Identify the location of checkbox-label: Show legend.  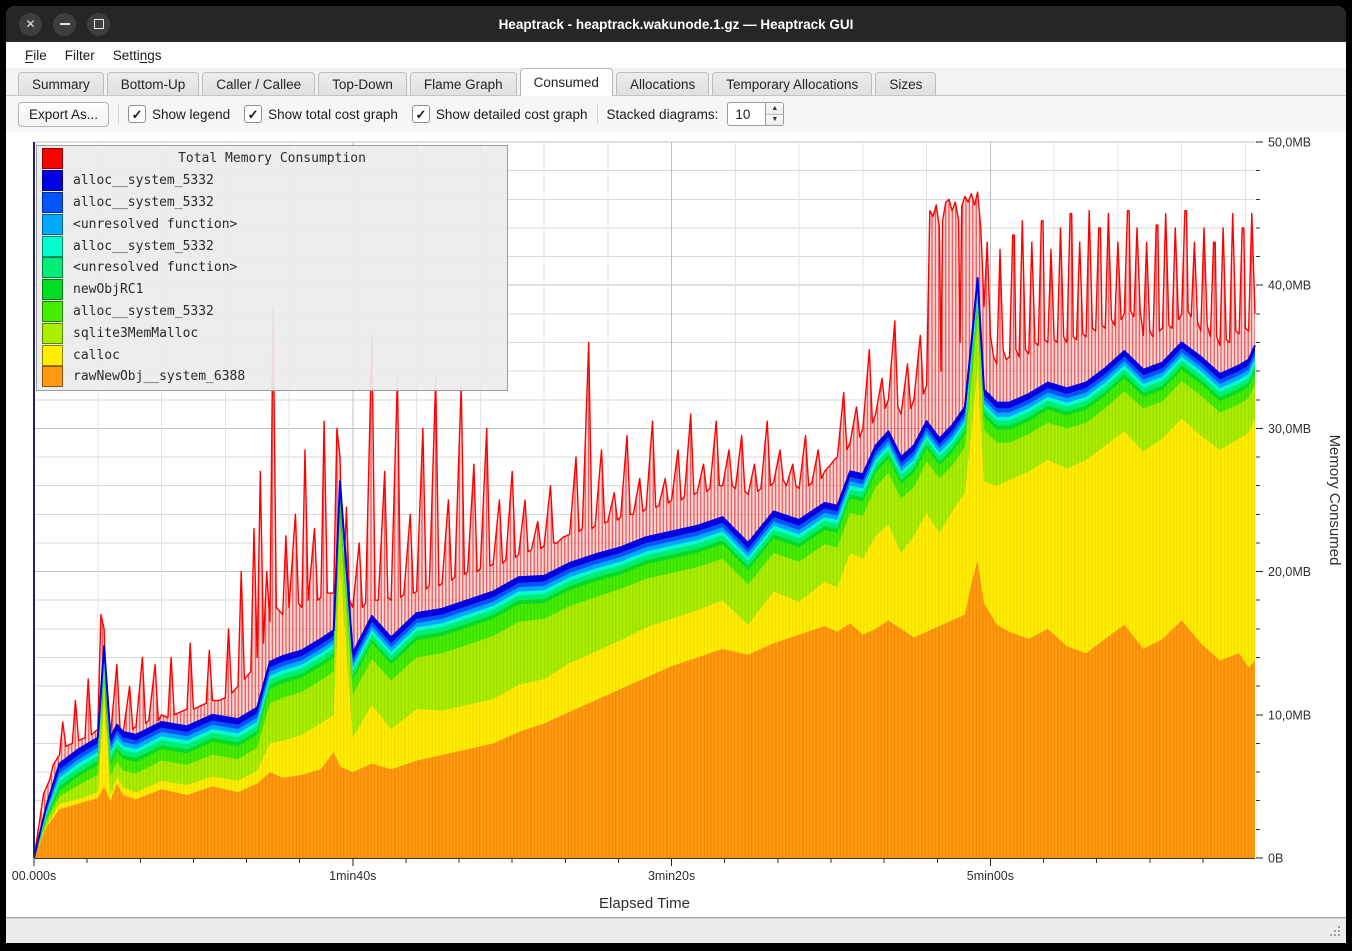
(191, 114).